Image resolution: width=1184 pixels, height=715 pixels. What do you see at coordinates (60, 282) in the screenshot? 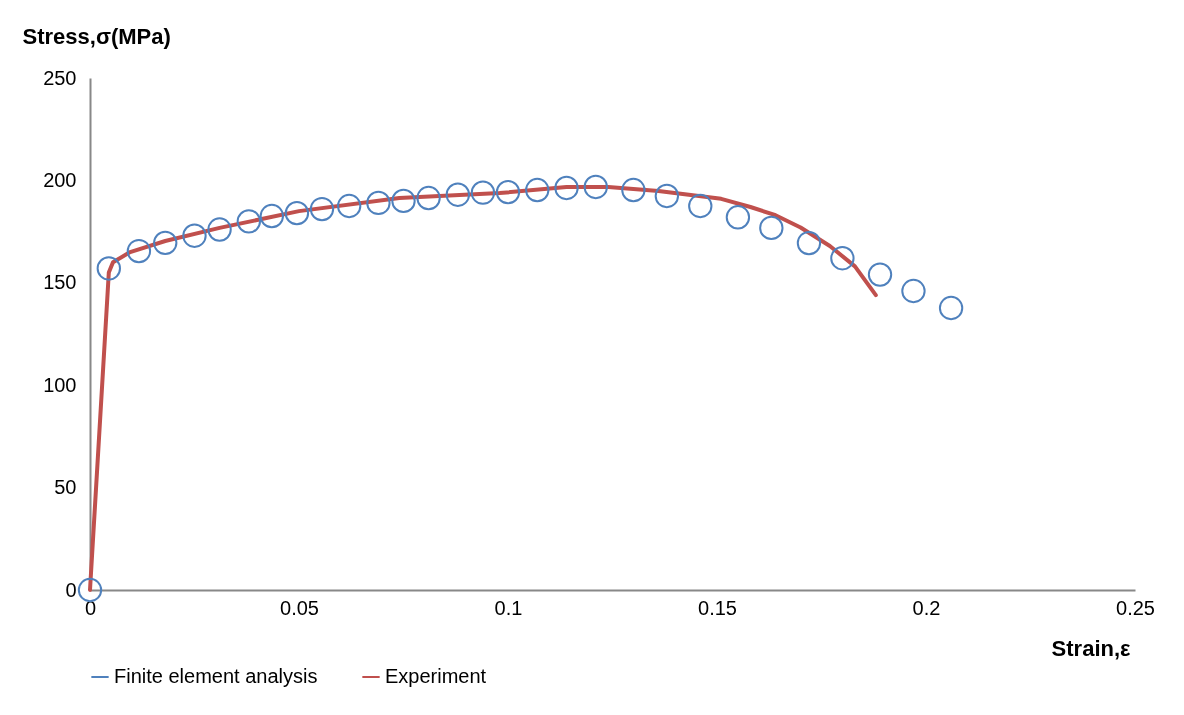
I see `y-tick-label: 150` at bounding box center [60, 282].